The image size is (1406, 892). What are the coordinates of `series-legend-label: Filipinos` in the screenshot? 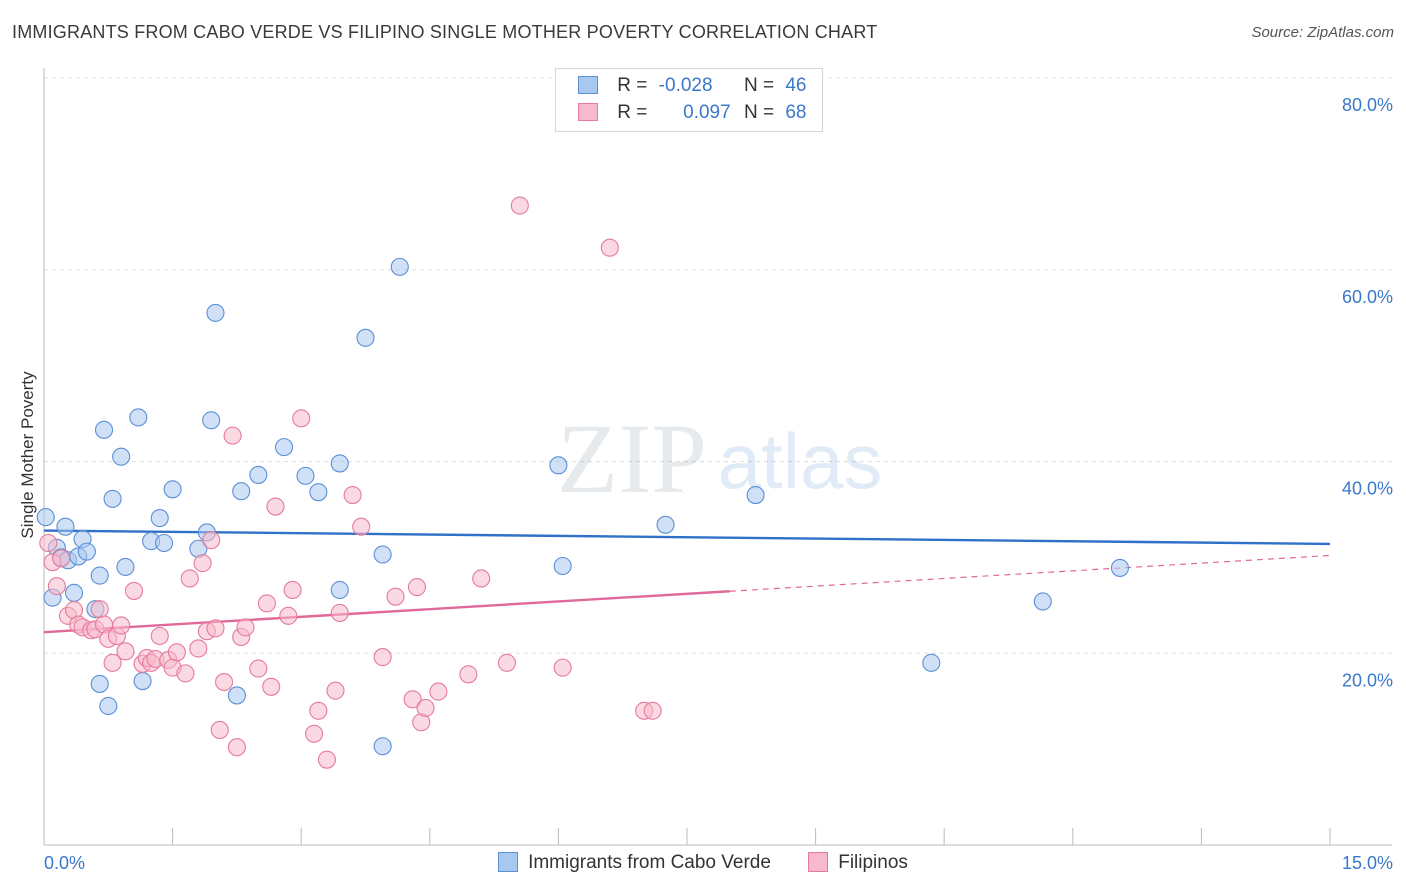 It's located at (873, 862).